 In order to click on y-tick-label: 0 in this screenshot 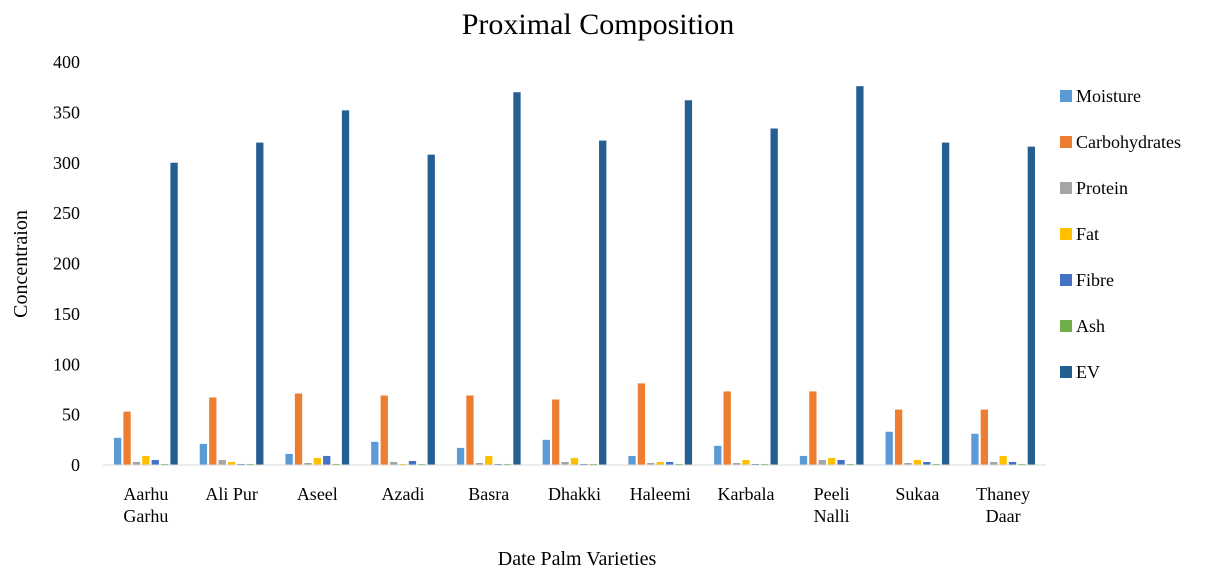, I will do `click(75, 465)`.